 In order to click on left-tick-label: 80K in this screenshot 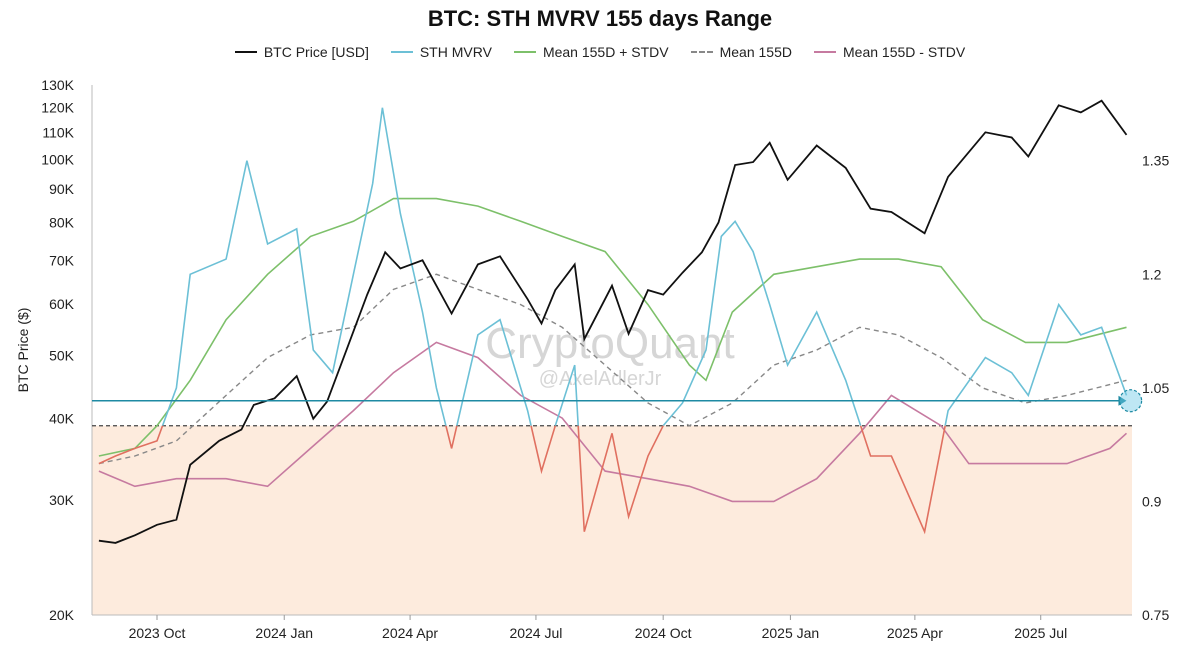, I will do `click(62, 222)`.